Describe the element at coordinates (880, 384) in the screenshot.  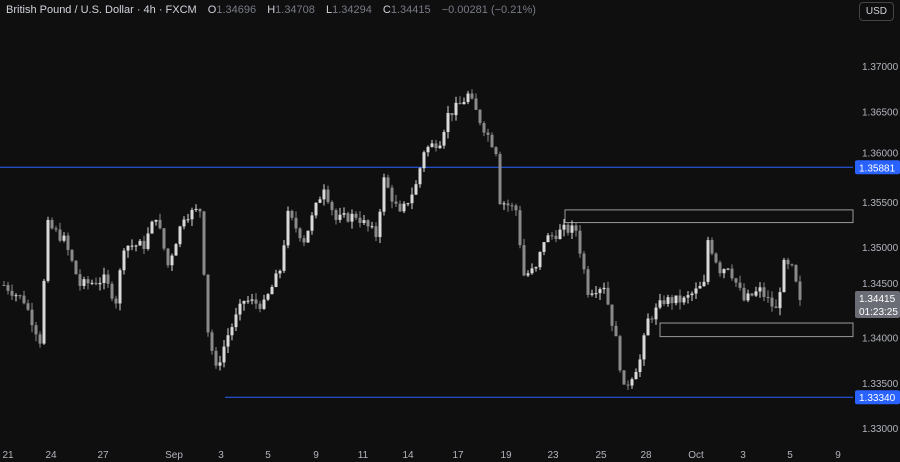
I see `y-tick-label: 1.33500` at that location.